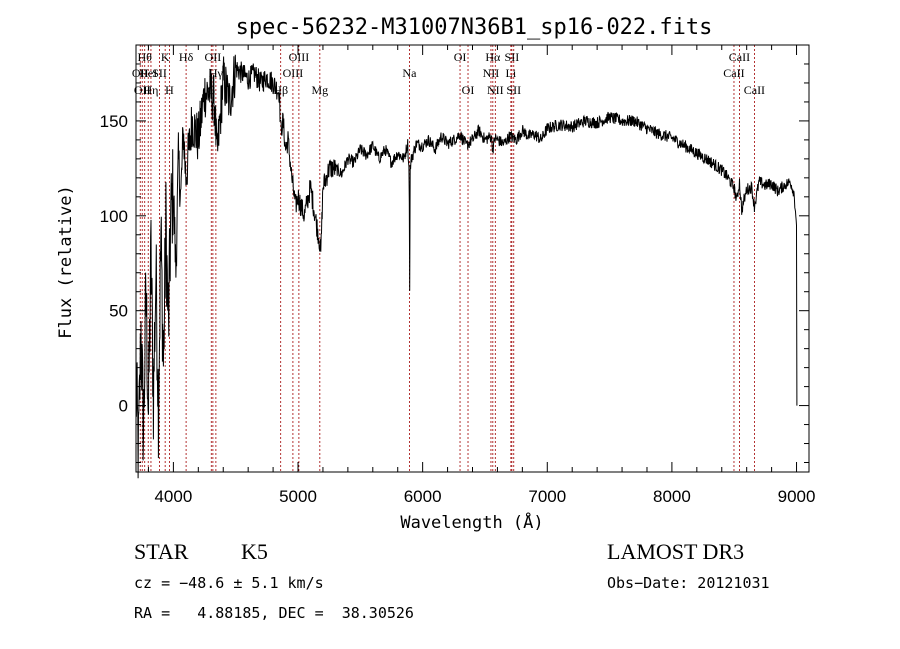 Image resolution: width=900 pixels, height=649 pixels. I want to click on spectral-line-label: Hδ, so click(186, 57).